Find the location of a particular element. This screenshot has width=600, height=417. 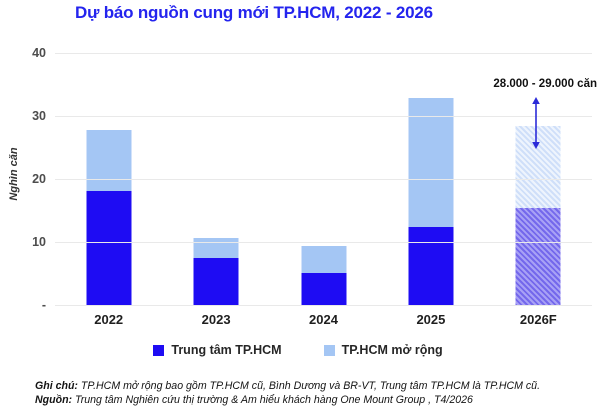

bar-2025 is located at coordinates (431, 202).